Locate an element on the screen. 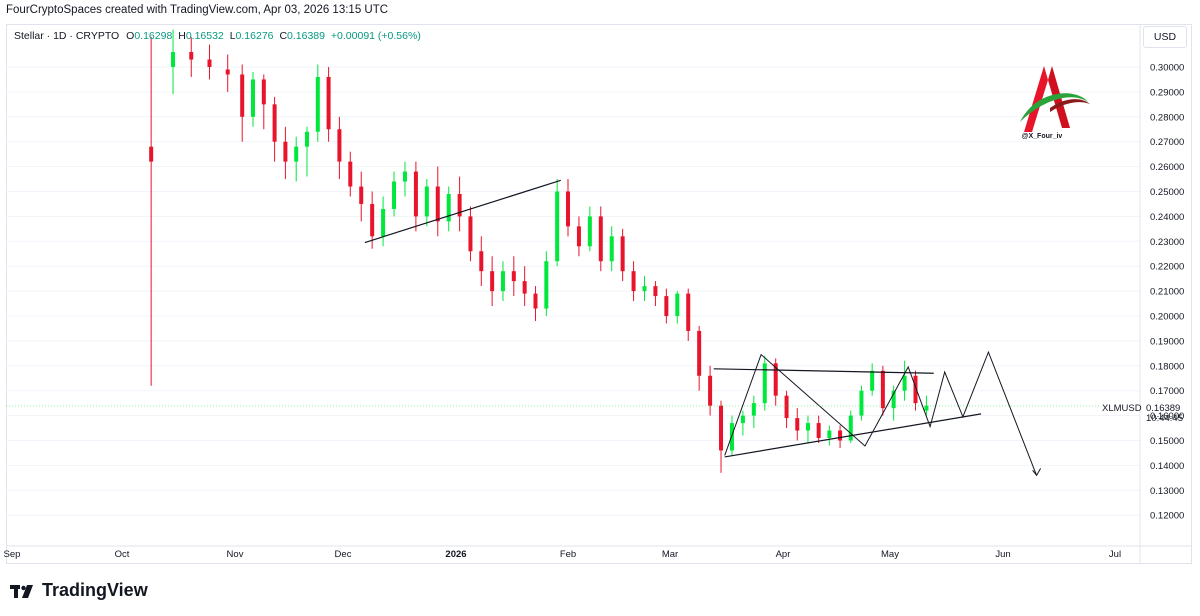 This screenshot has height=616, width=1200. open-value: 0.16298 is located at coordinates (153, 36).